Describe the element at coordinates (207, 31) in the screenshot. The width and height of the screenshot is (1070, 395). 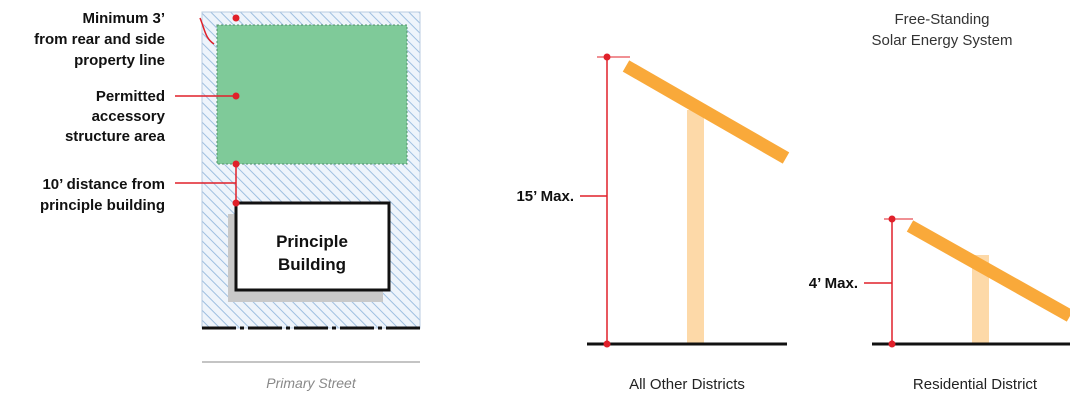
I see `callout-setback-leader` at that location.